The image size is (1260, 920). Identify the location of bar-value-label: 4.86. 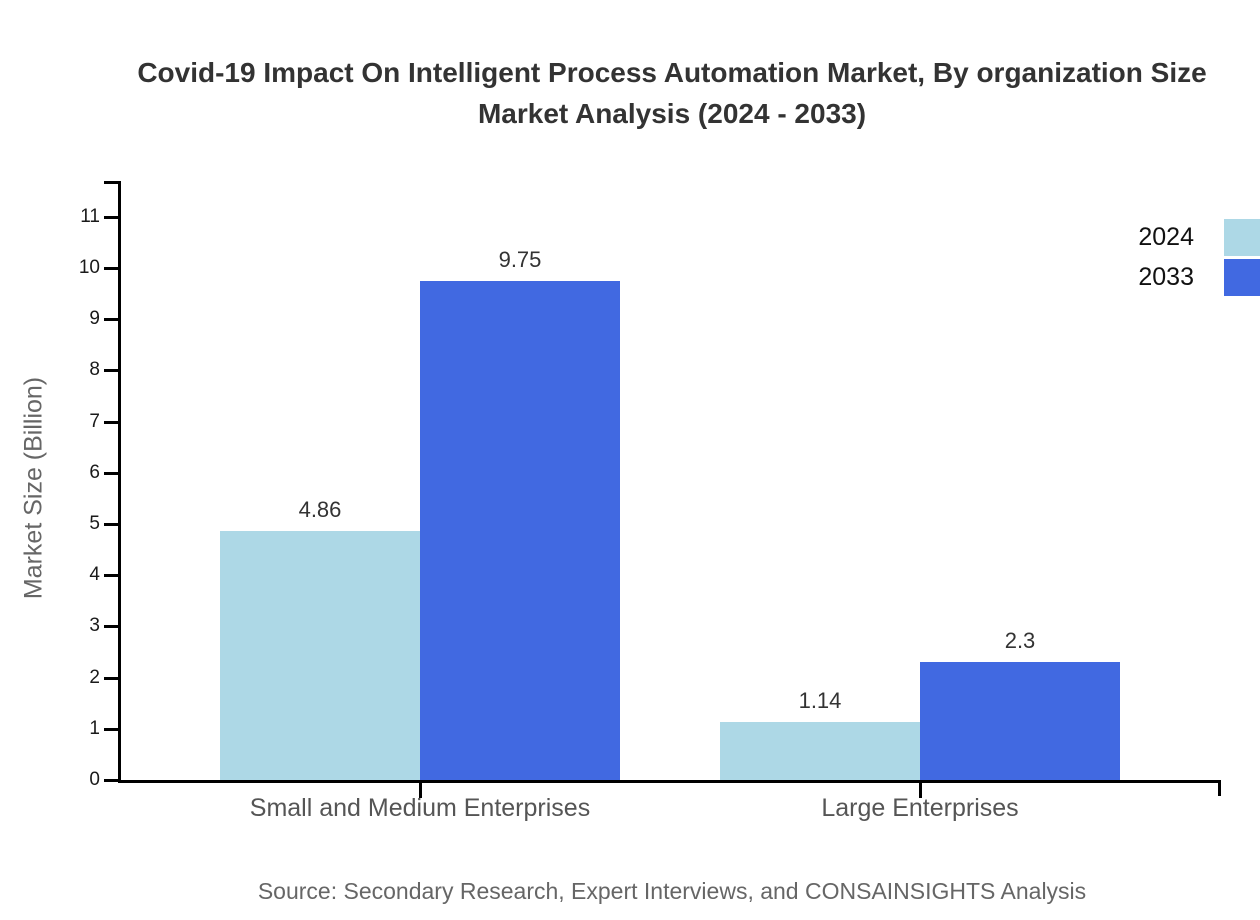
(320, 510).